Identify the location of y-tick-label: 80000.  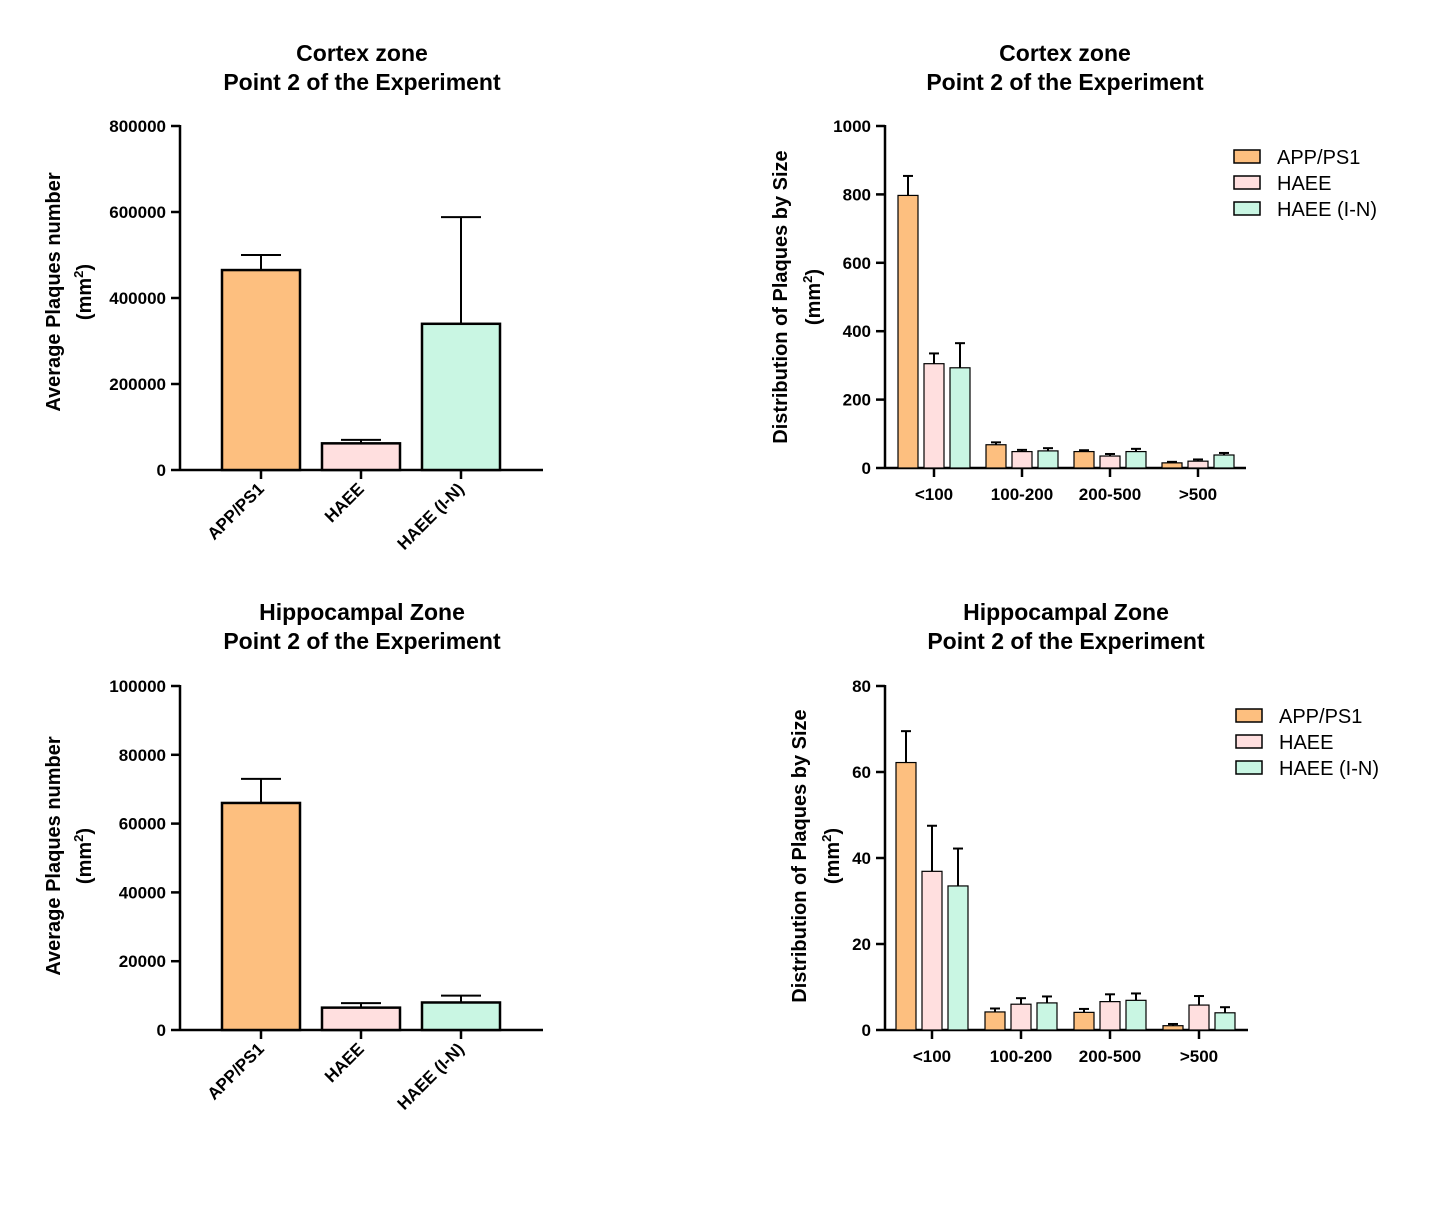
(142, 755).